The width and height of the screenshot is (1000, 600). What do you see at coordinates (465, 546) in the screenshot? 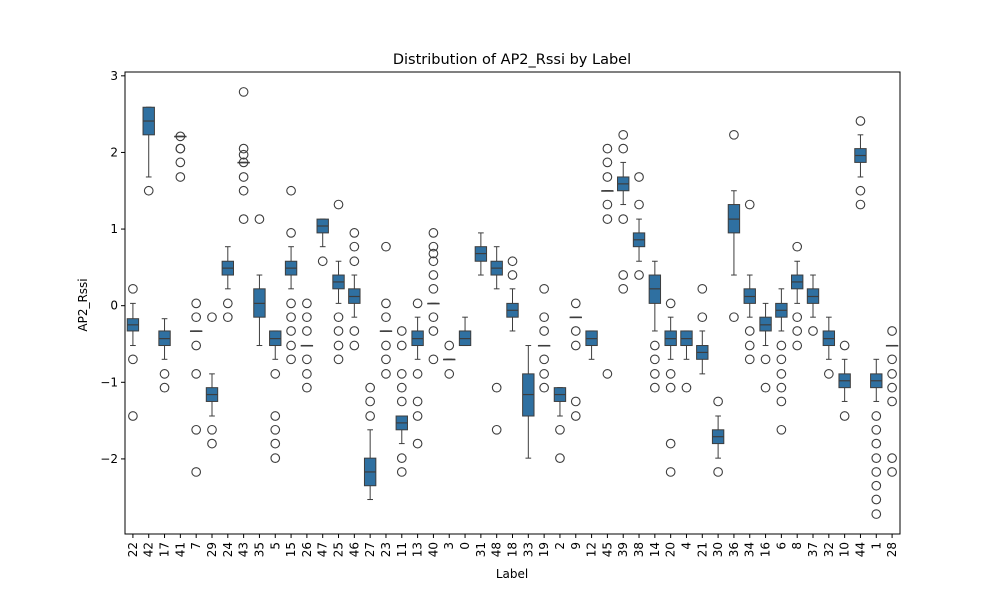
I see `x-tick-label: 0` at bounding box center [465, 546].